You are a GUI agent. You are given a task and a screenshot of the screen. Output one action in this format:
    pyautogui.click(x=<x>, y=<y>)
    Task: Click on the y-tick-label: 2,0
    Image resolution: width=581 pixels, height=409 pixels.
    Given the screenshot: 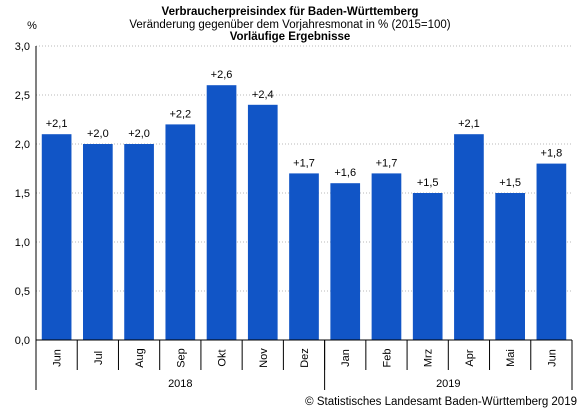 What is the action you would take?
    pyautogui.click(x=22, y=145)
    